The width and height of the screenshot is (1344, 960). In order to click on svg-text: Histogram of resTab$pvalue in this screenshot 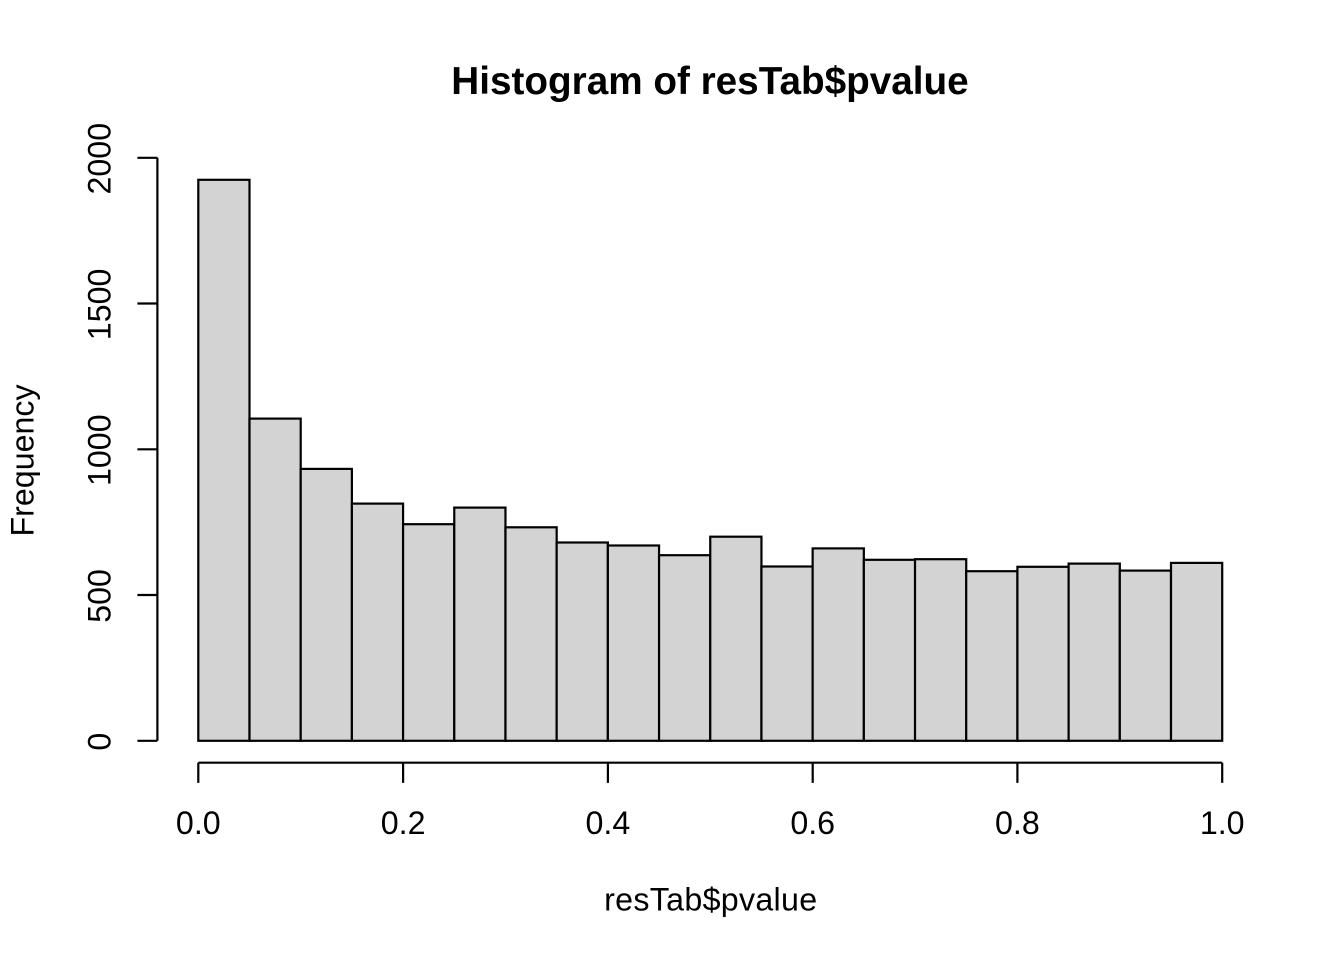, I will do `click(709, 81)`.